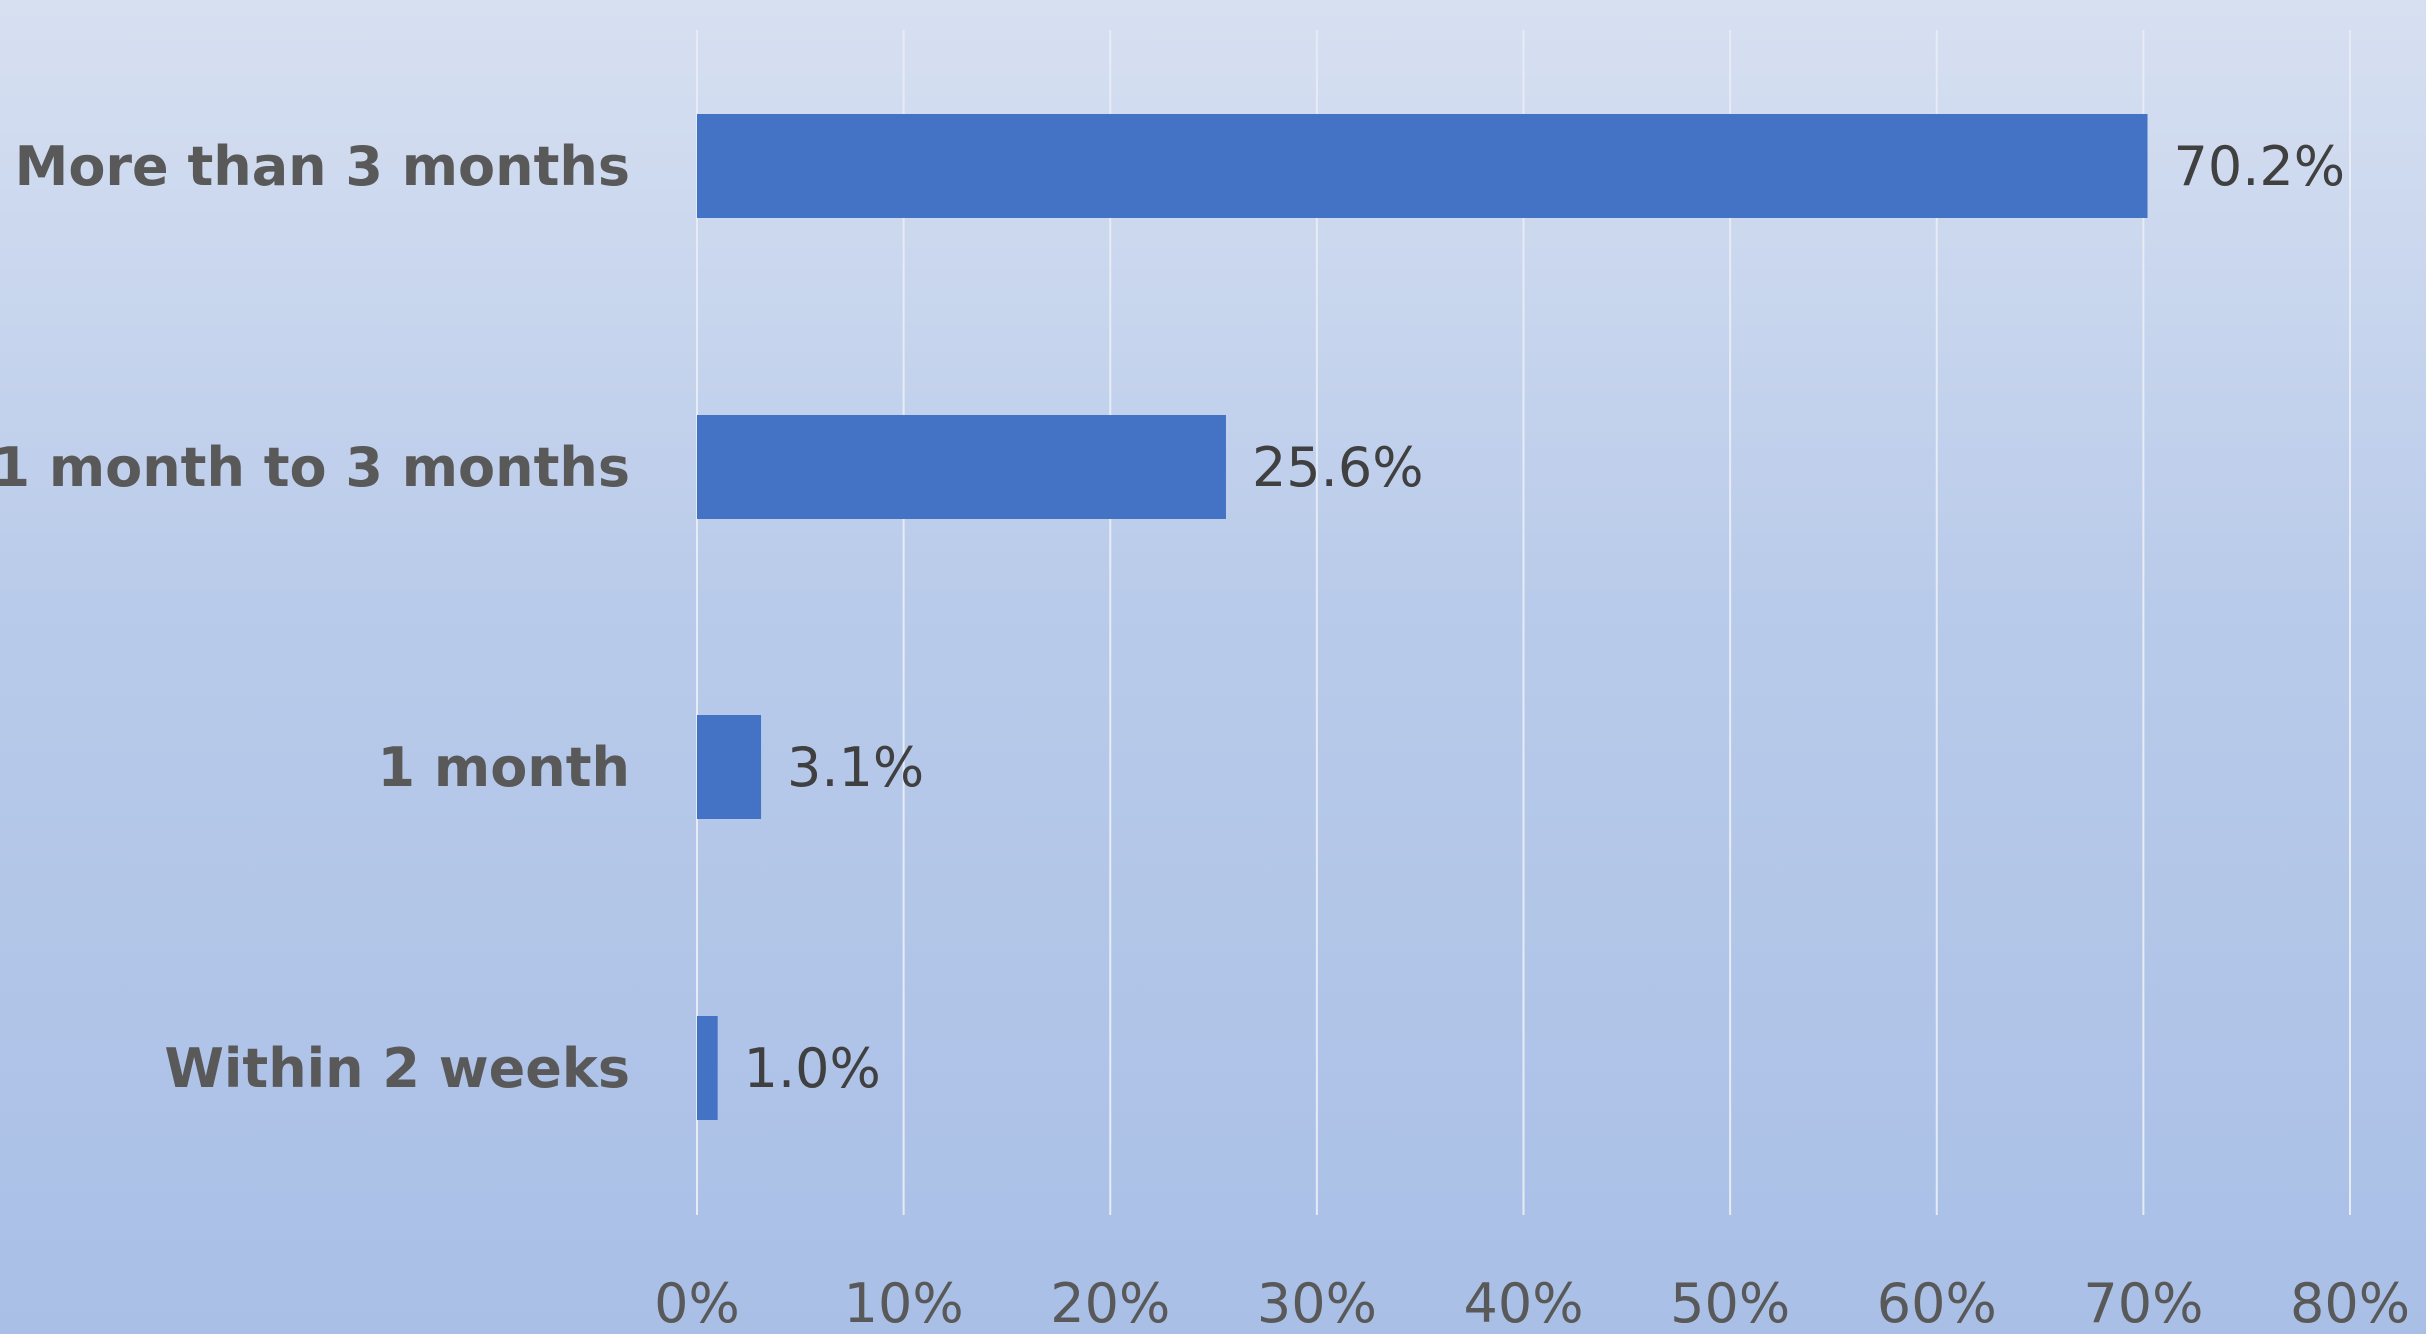  What do you see at coordinates (2350, 1303) in the screenshot?
I see `x-tick-label: 80%` at bounding box center [2350, 1303].